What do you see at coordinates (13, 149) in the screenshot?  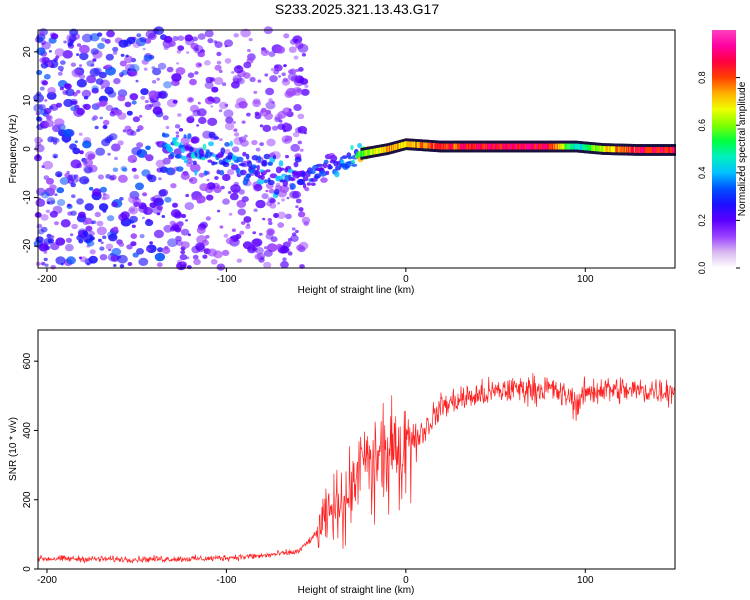 I see `top-y-axis-label: Frequency (Hz)` at bounding box center [13, 149].